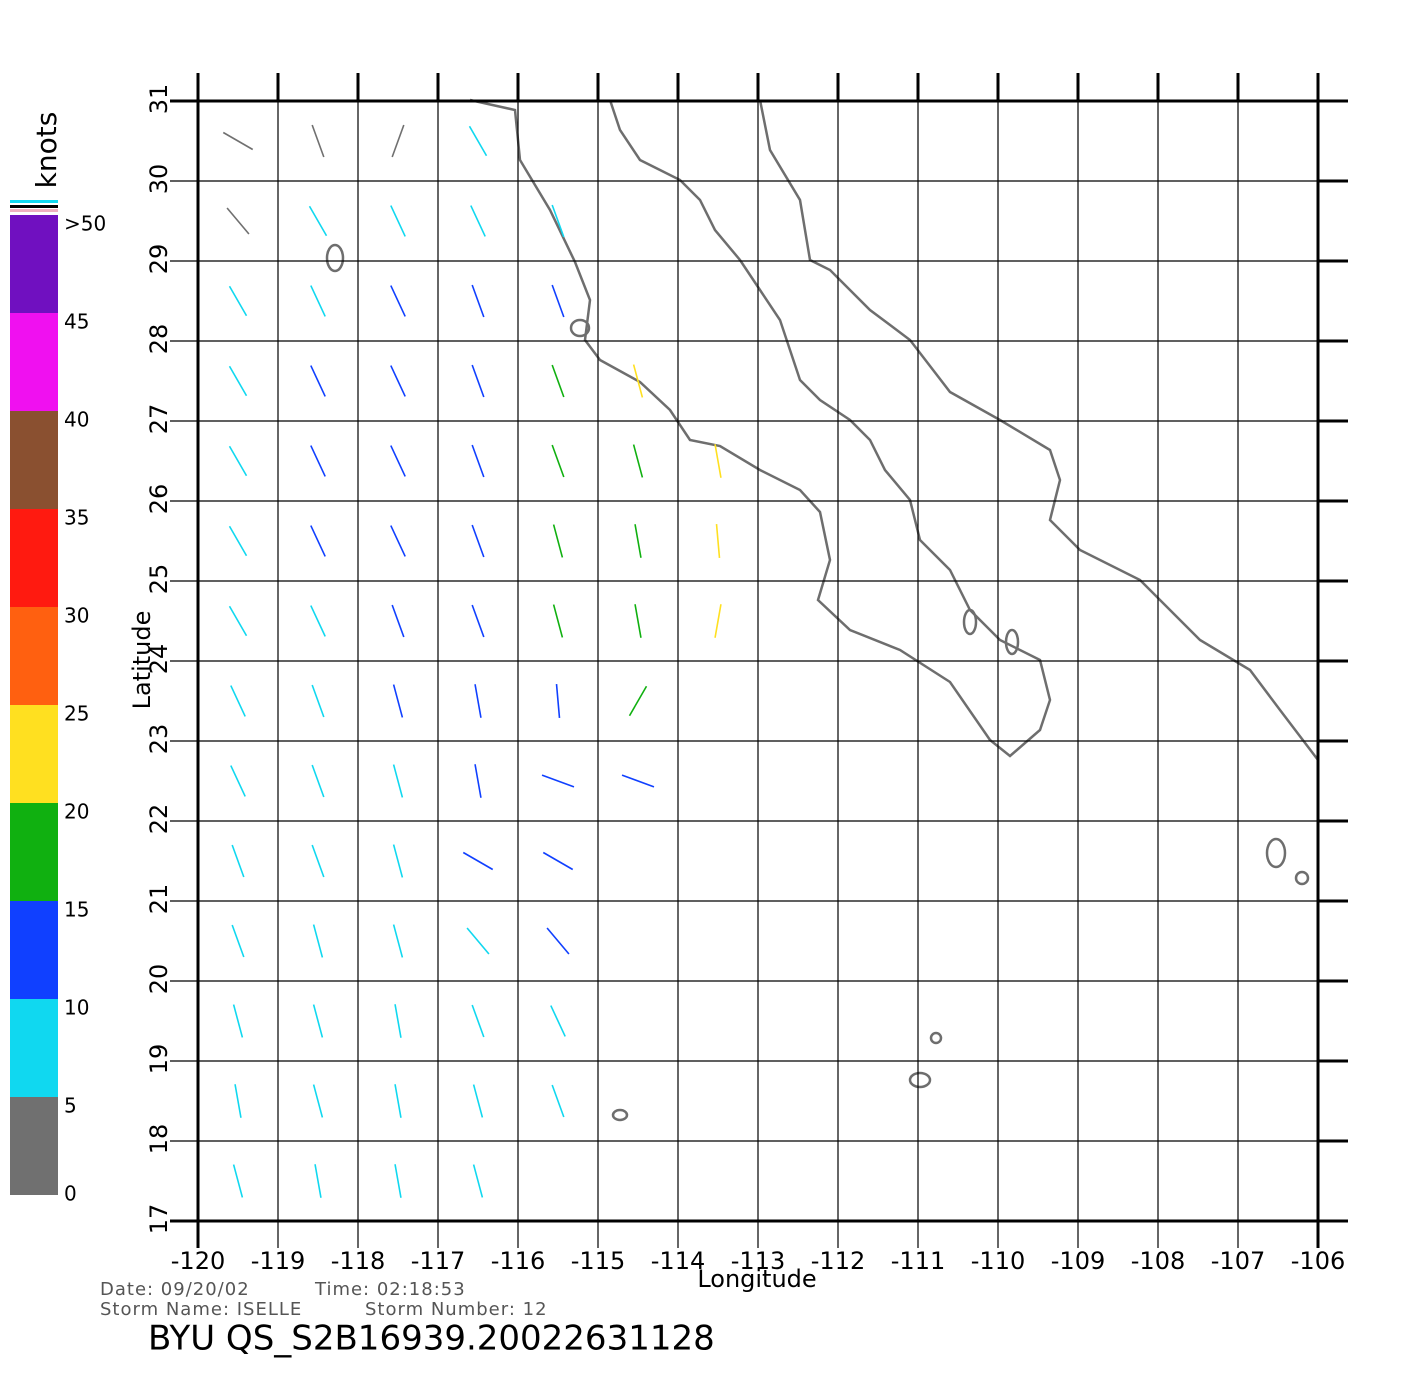 Image resolution: width=1420 pixels, height=1400 pixels. I want to click on colorbar-title: knots, so click(46, 150).